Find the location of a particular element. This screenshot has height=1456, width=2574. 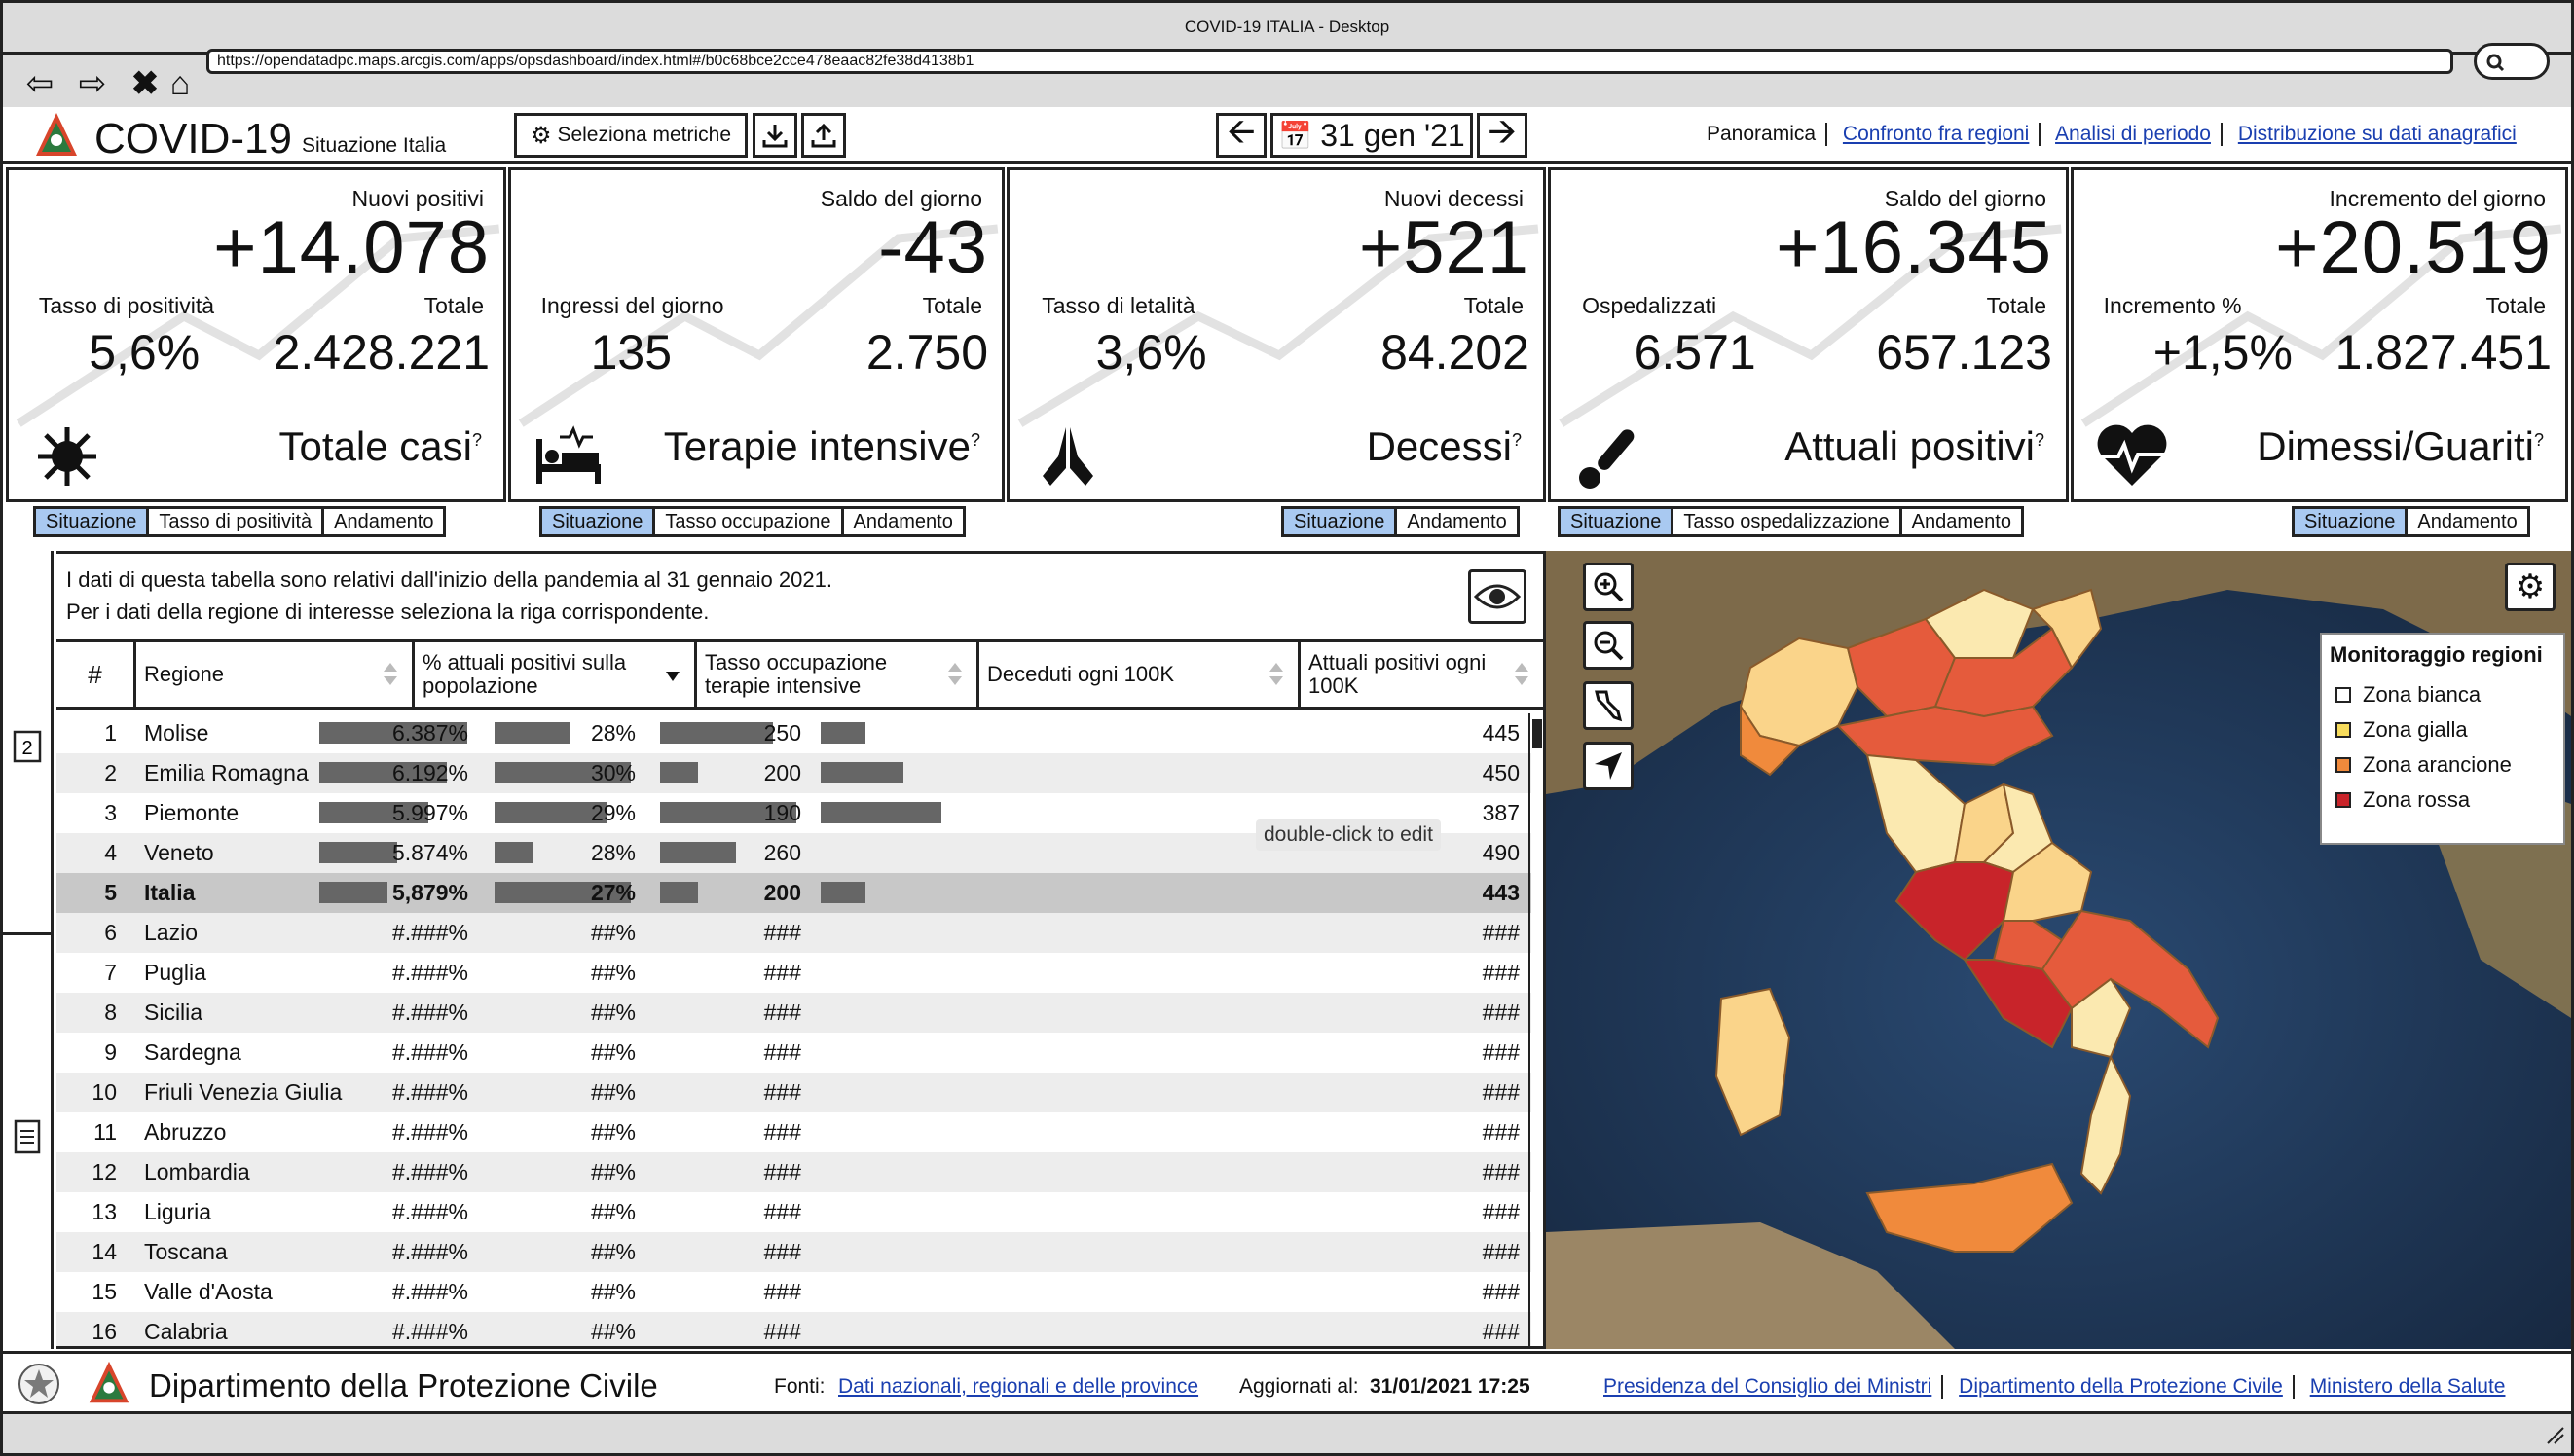

table-row: 10 Friuli Venezia Giulia #.###% ##% ### ### is located at coordinates (793, 1092).